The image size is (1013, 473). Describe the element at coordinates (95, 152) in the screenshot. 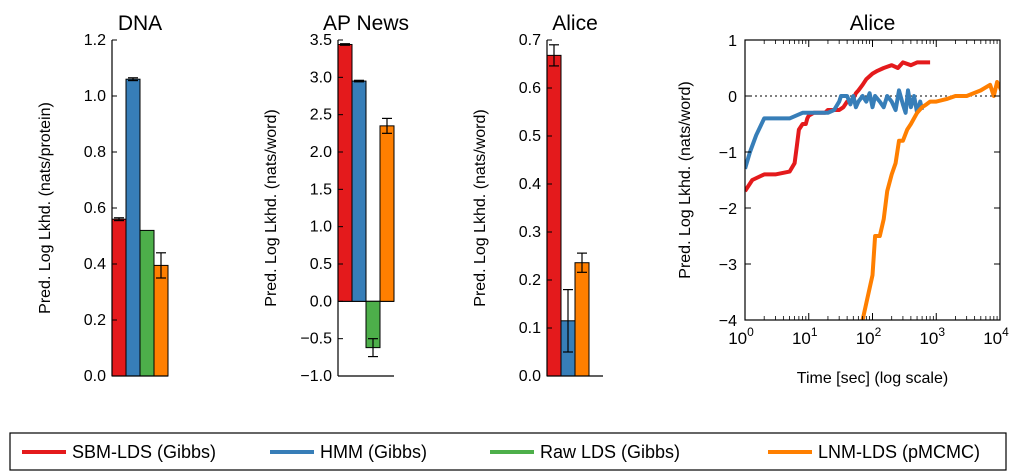

I see `y-tick-label: 0.8` at that location.